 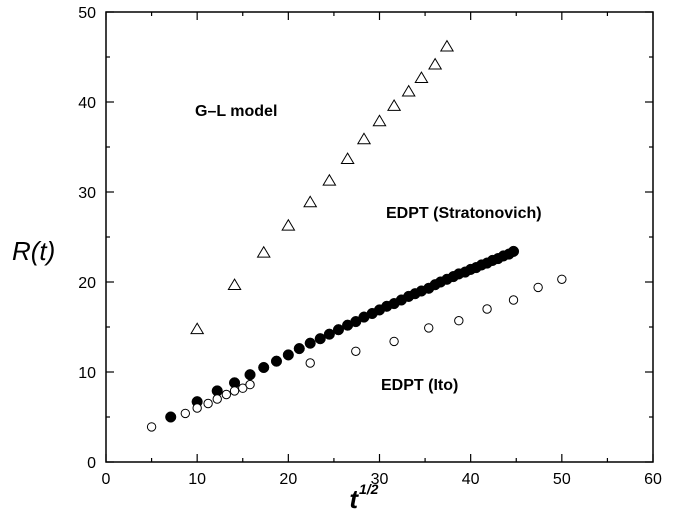 I want to click on x-axis-label-superscript: 1/2, so click(x=369, y=489).